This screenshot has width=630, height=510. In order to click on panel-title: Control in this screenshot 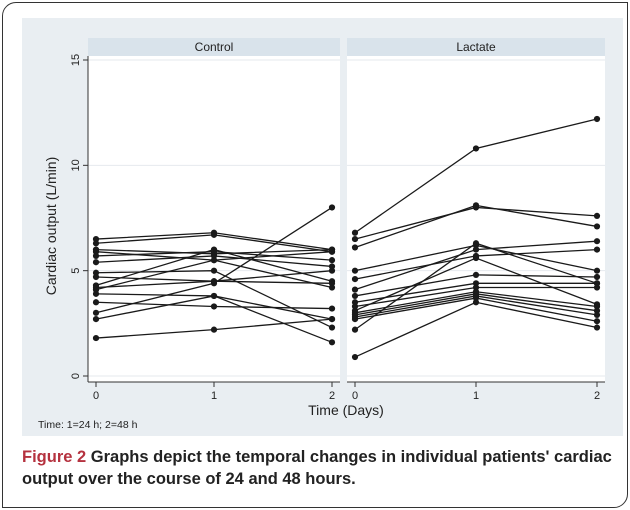, I will do `click(214, 47)`.